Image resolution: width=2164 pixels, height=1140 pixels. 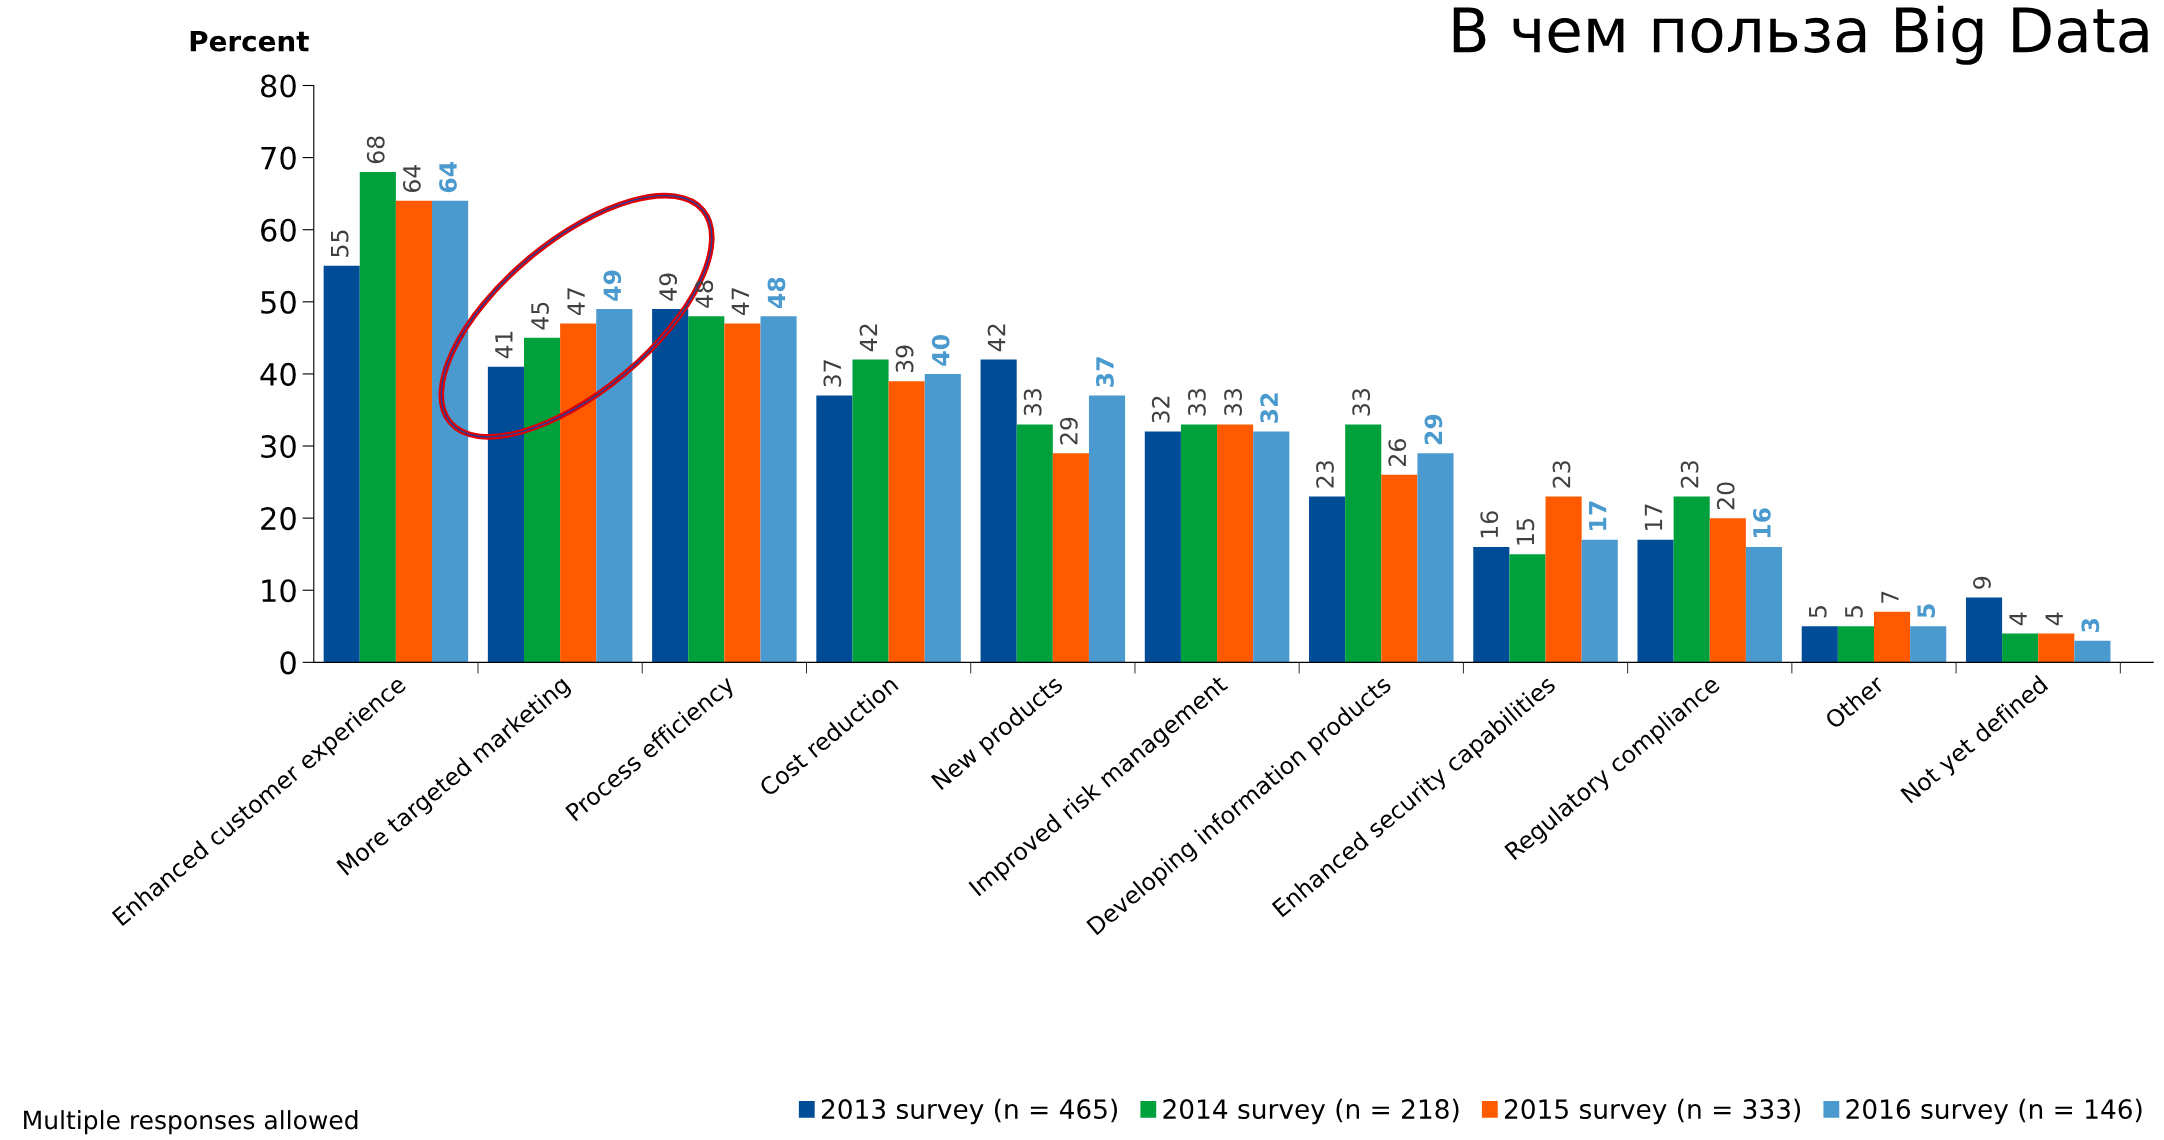 What do you see at coordinates (278, 158) in the screenshot?
I see `y-tick-label: 70` at bounding box center [278, 158].